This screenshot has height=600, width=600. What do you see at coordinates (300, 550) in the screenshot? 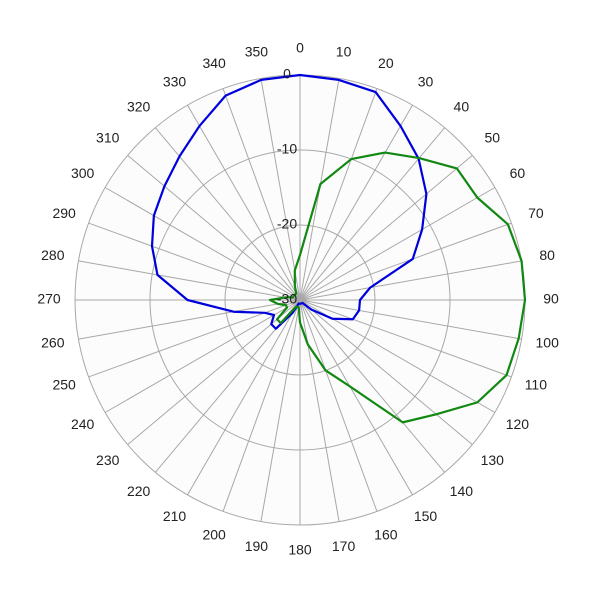
I see `angle-tick-label: 180` at bounding box center [300, 550].